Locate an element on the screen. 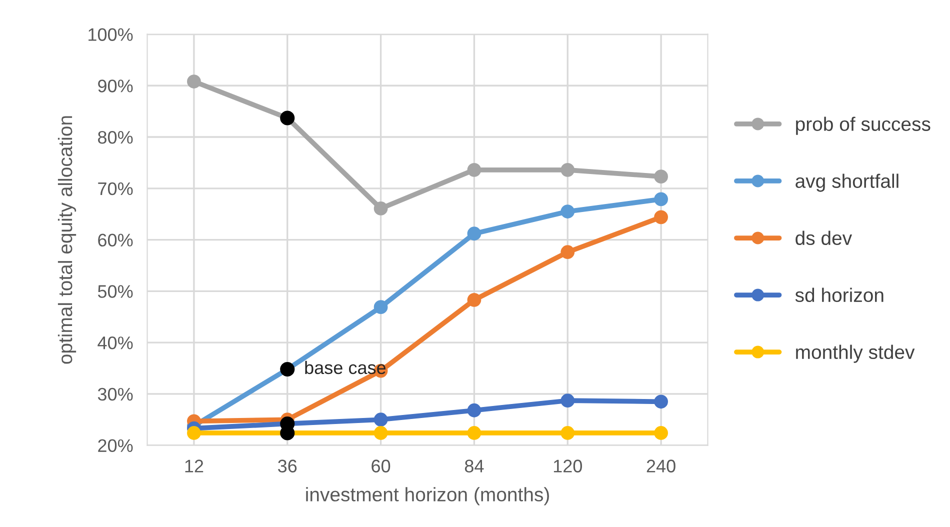  legend-label: ds dev is located at coordinates (824, 238).